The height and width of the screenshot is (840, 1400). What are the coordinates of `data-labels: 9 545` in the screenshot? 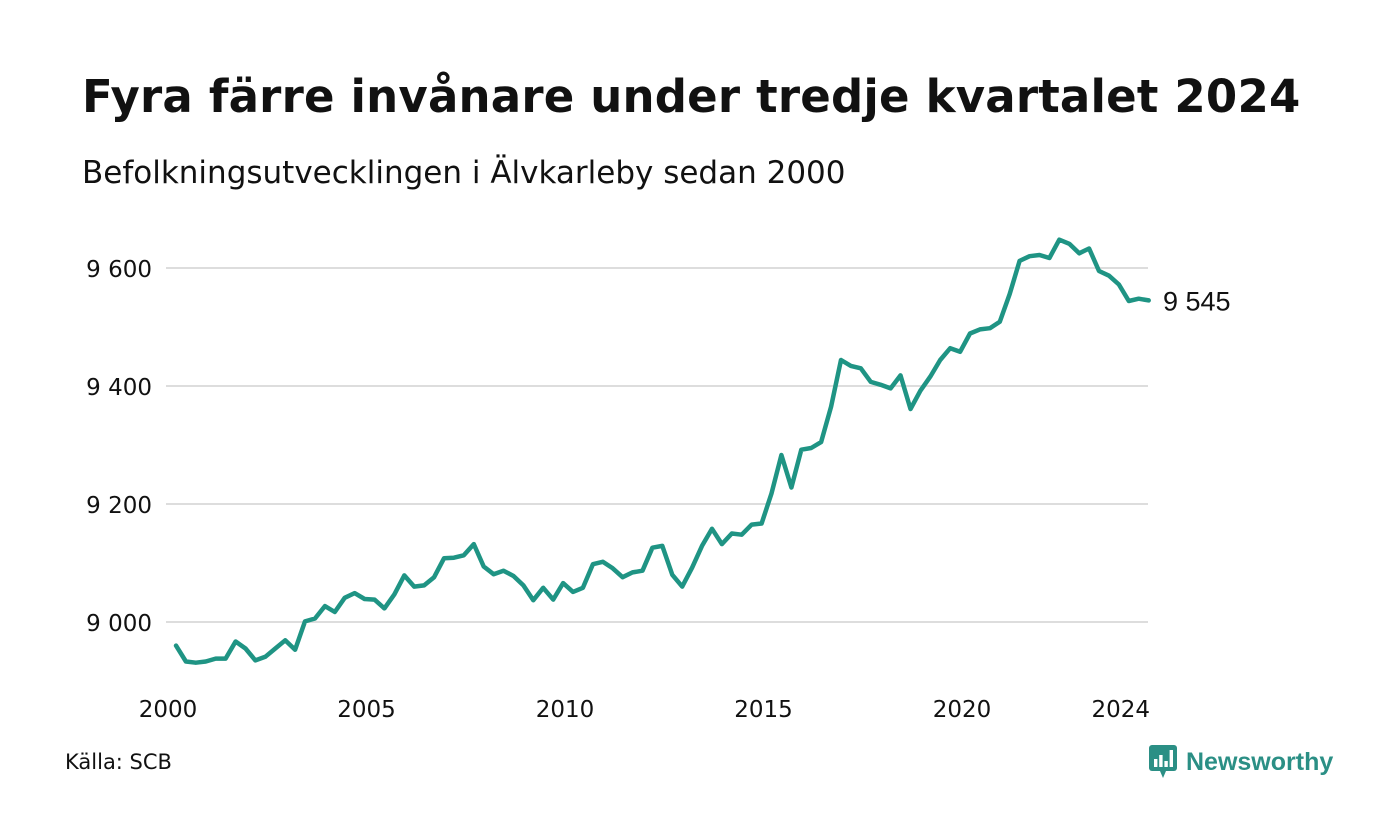 It's located at (1197, 301).